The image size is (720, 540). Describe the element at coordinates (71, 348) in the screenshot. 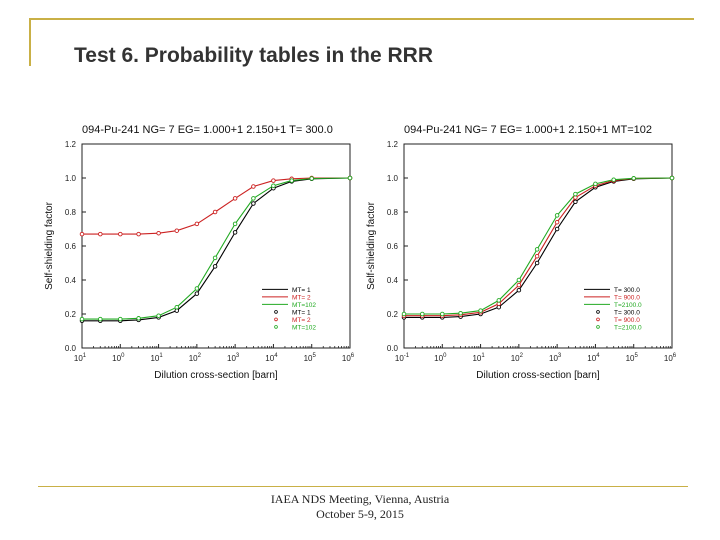

I see `y-tick-label: 0.0` at that location.